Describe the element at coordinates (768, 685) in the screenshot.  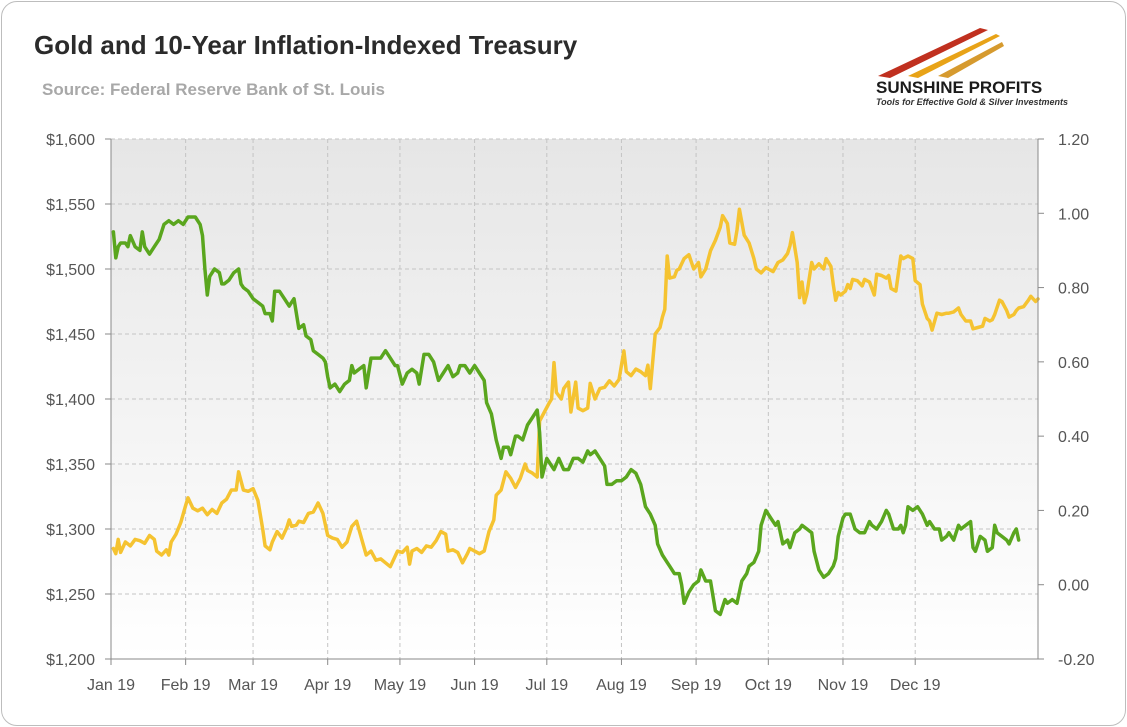
I see `x-tick-label: Oct 19` at that location.